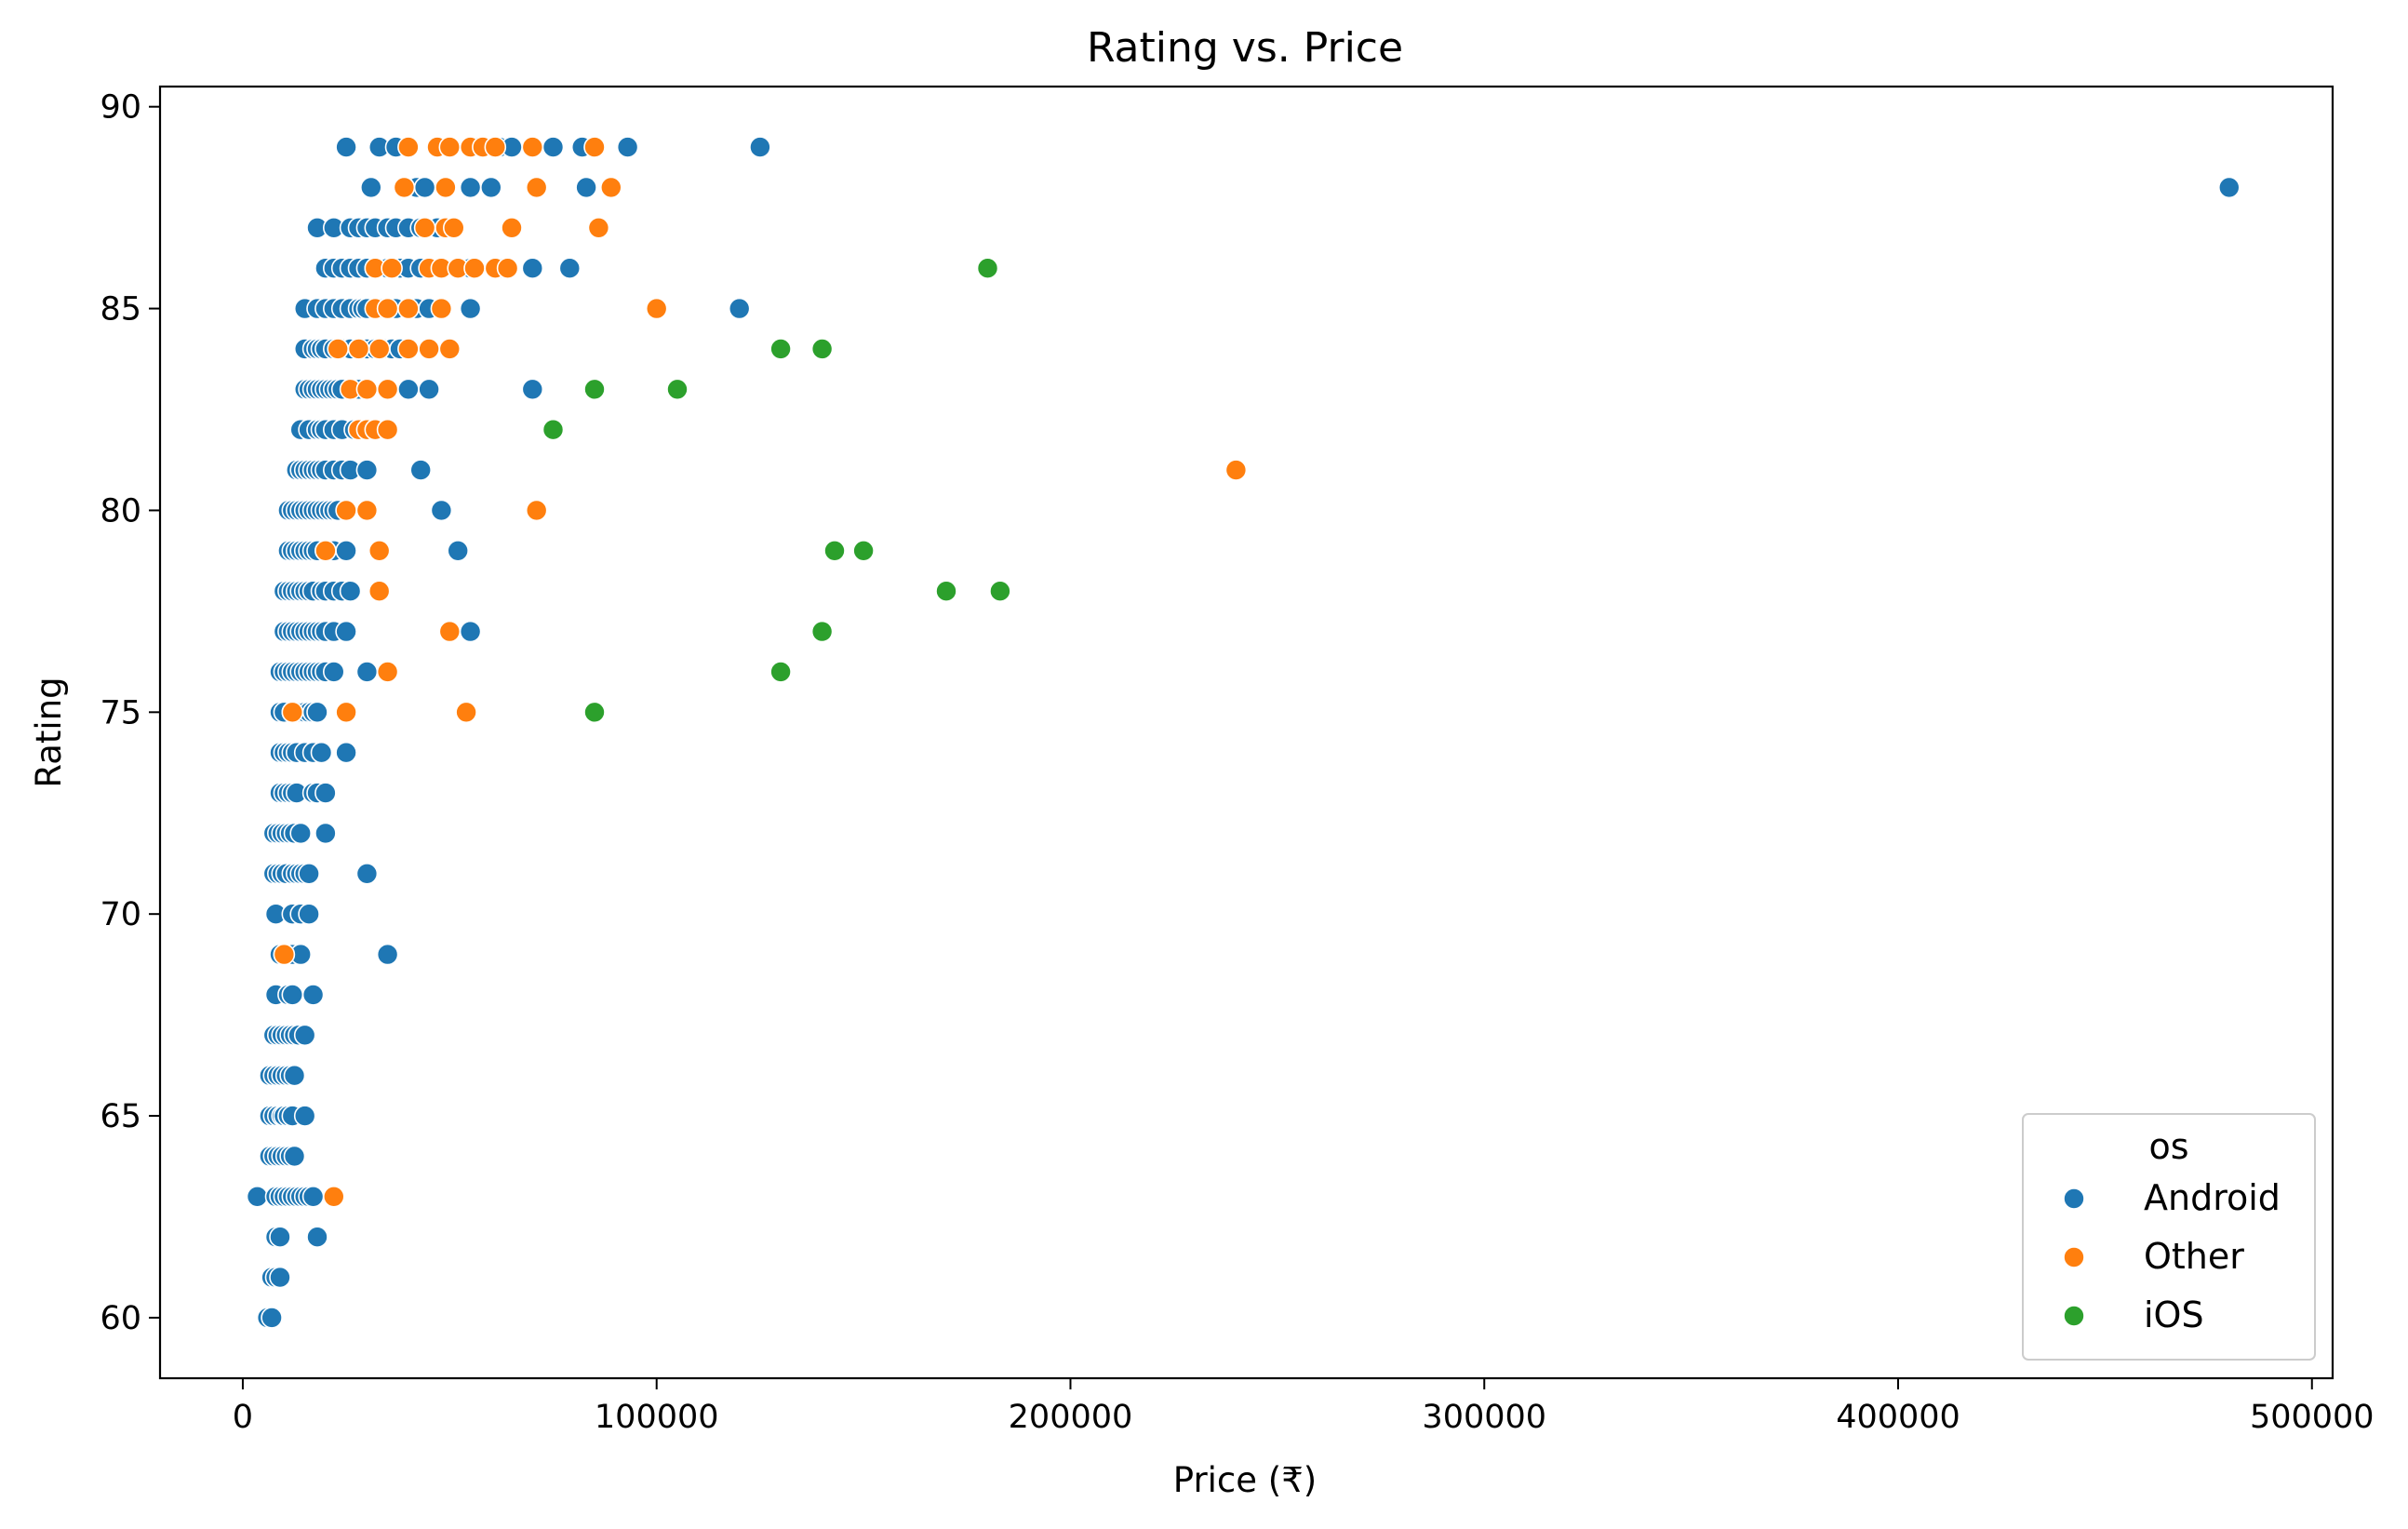  What do you see at coordinates (120, 712) in the screenshot?
I see `y-tick-label: 75` at bounding box center [120, 712].